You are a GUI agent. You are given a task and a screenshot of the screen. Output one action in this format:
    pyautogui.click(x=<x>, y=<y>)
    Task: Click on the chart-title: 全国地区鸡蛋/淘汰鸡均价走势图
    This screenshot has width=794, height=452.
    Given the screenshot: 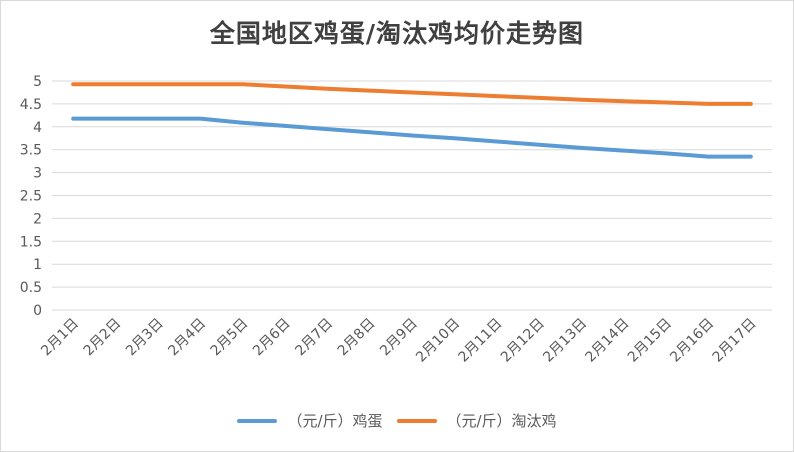 What is the action you would take?
    pyautogui.click(x=397, y=33)
    